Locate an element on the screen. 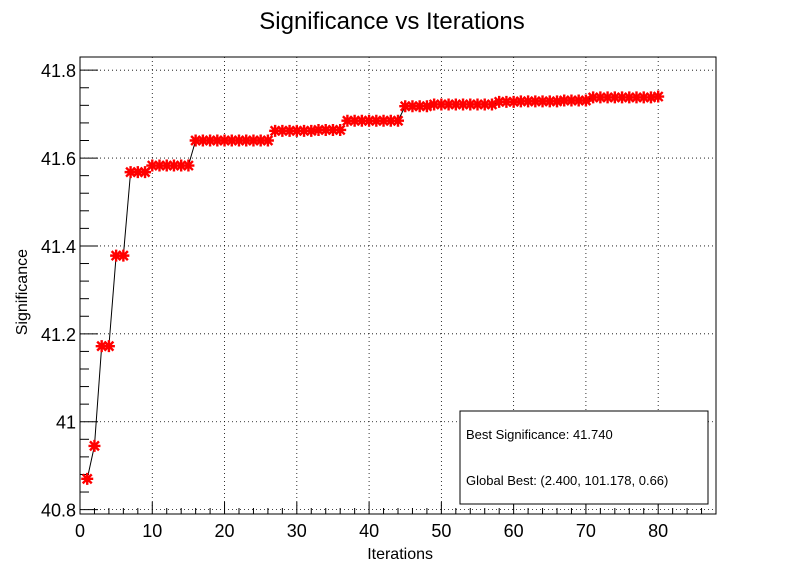 The width and height of the screenshot is (796, 572). x-tick-label: 50 is located at coordinates (441, 531).